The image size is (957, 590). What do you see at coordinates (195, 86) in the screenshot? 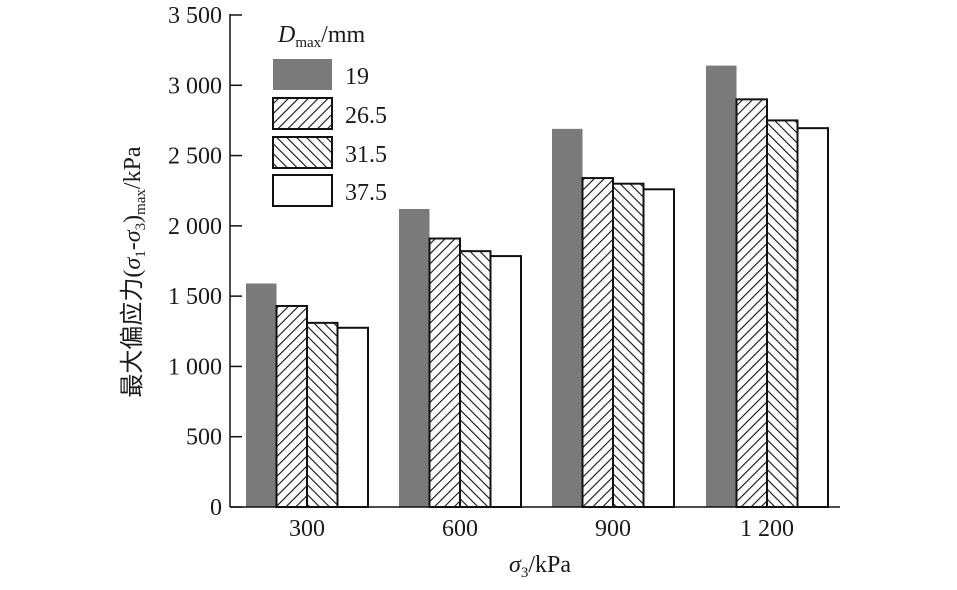
I see `y-tick-label: 3 000` at bounding box center [195, 86].